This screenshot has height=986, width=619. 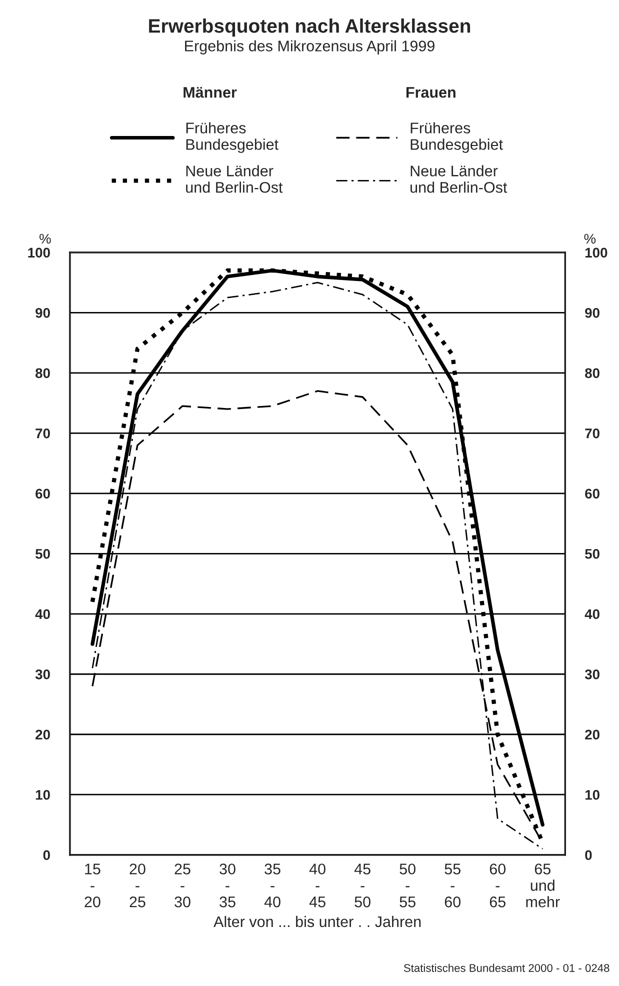 What do you see at coordinates (92, 886) in the screenshot?
I see `x-tick-label: 15 - 20` at bounding box center [92, 886].